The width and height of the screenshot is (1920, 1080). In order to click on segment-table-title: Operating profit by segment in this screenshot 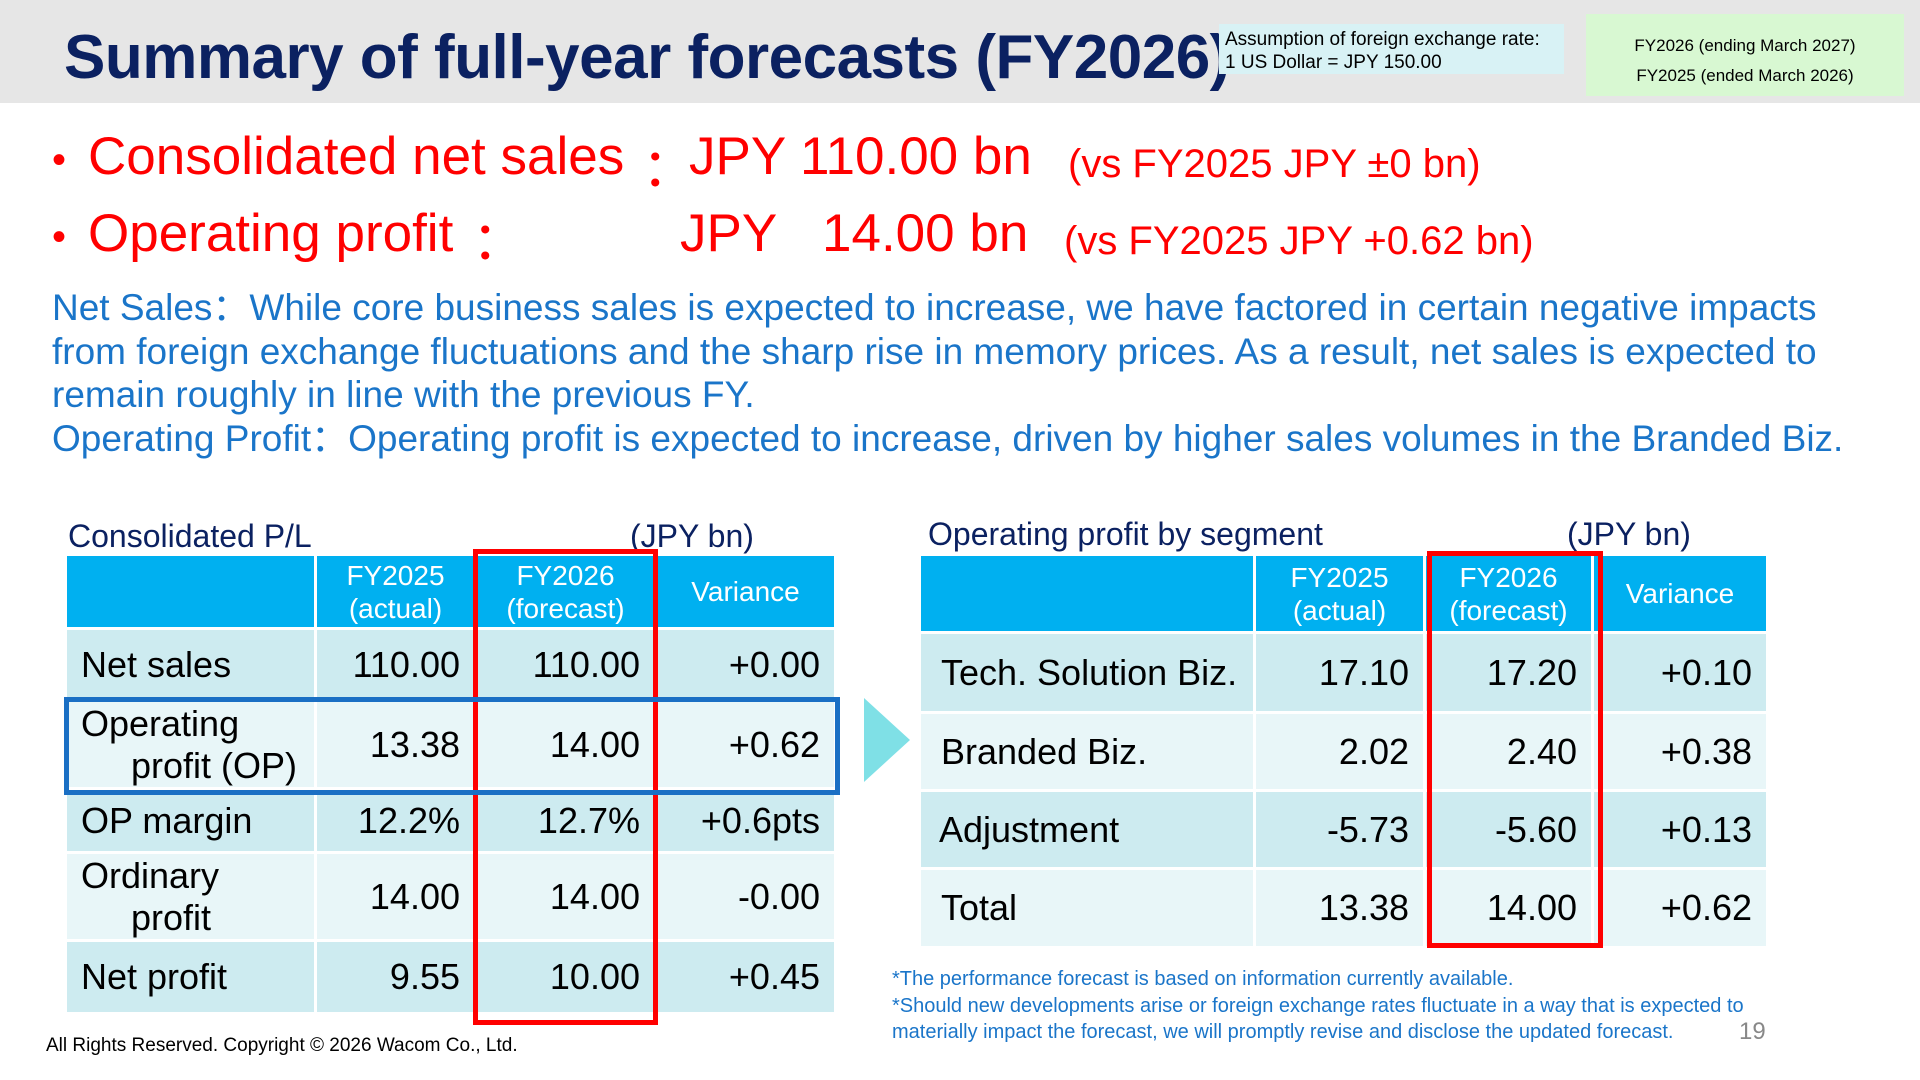, I will do `click(1125, 534)`.